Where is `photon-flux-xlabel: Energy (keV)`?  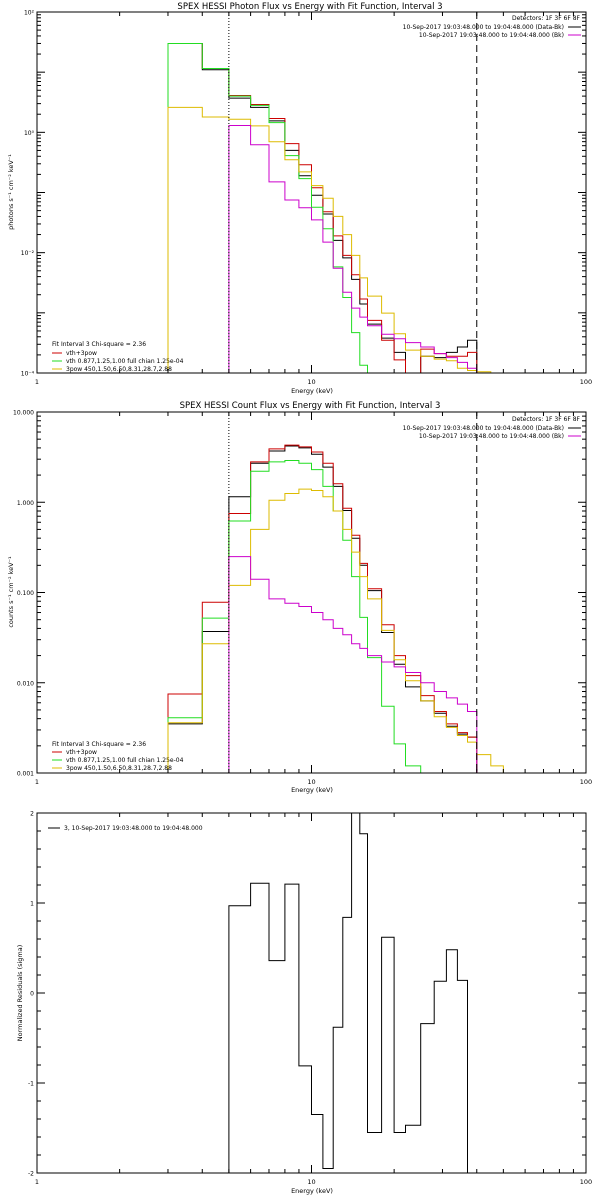
photon-flux-xlabel: Energy (keV) is located at coordinates (312, 391).